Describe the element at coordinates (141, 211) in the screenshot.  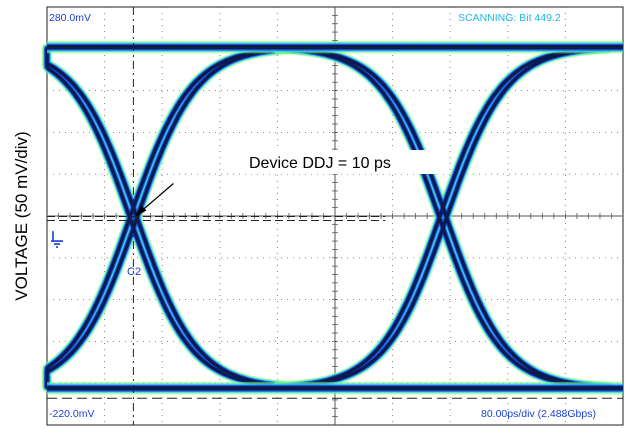
I see `annotation-arrowhead` at that location.